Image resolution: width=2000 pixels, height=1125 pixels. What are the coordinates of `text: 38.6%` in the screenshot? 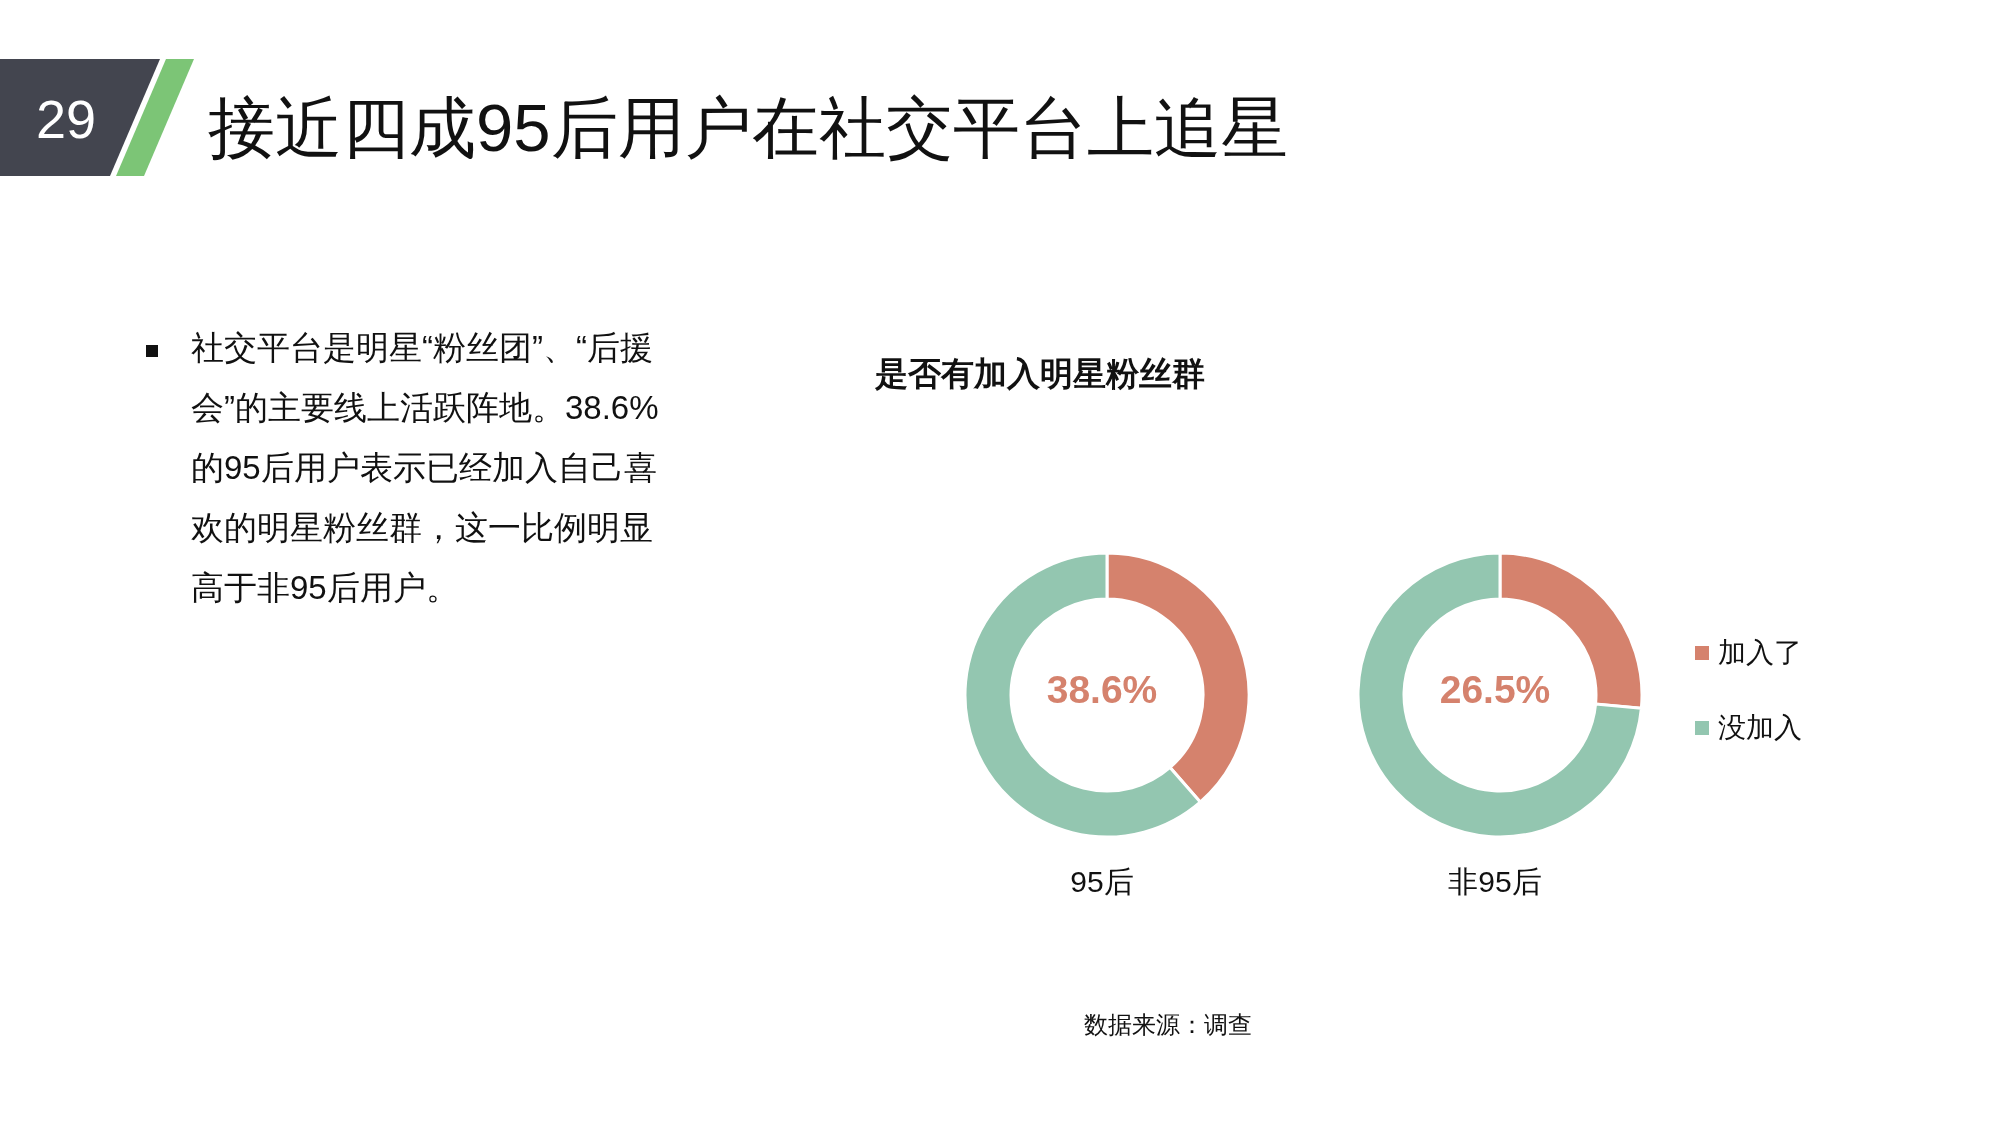 It's located at (1102, 690).